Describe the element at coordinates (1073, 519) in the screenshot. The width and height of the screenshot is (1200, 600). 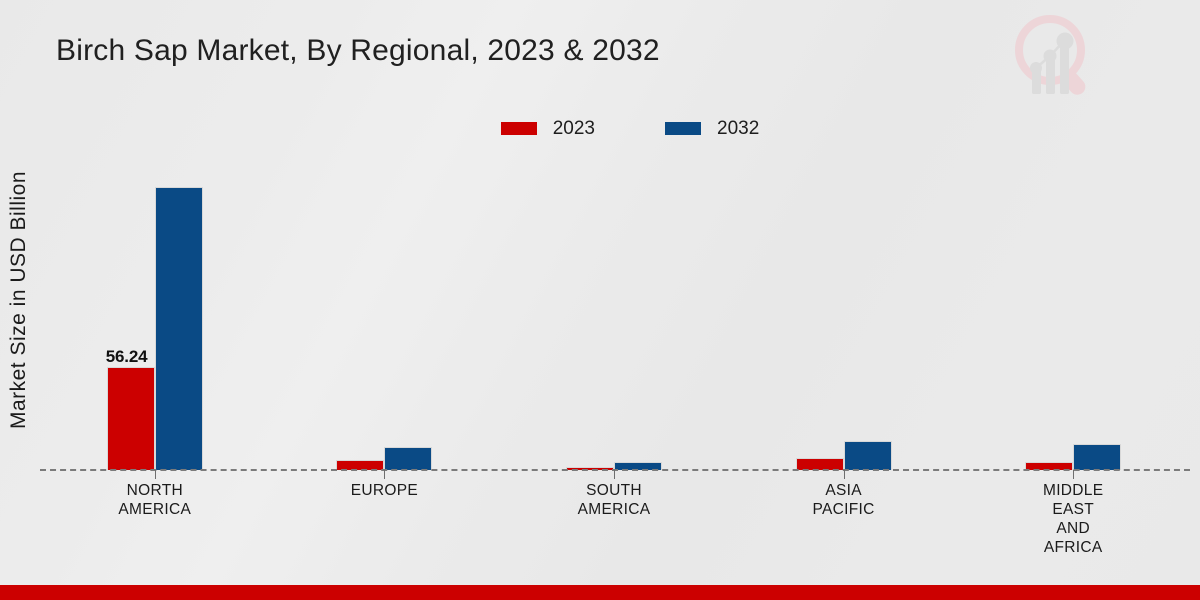
I see `category-label: MIDDLE EAST AND AFRICA` at that location.